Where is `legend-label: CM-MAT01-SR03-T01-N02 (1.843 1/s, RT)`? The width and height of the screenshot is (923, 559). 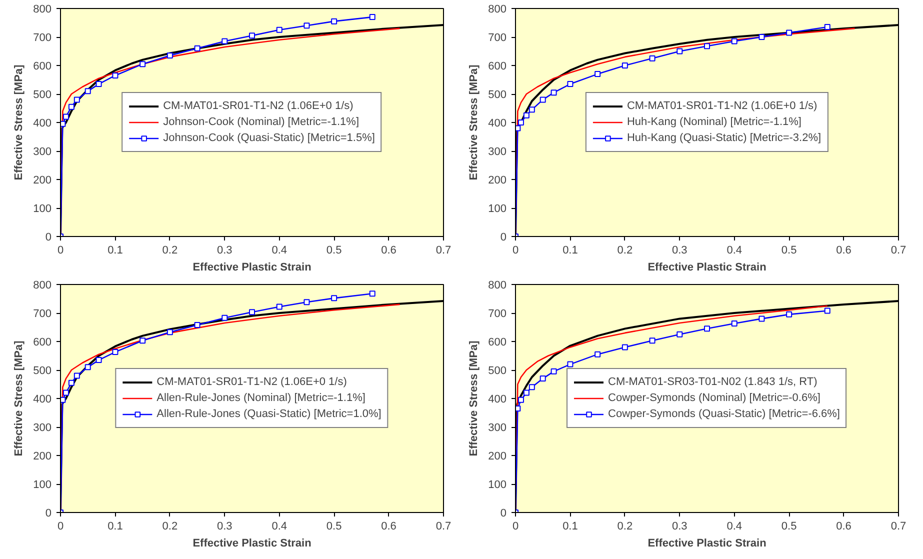
legend-label: CM-MAT01-SR03-T01-N02 (1.843 1/s, RT) is located at coordinates (713, 382).